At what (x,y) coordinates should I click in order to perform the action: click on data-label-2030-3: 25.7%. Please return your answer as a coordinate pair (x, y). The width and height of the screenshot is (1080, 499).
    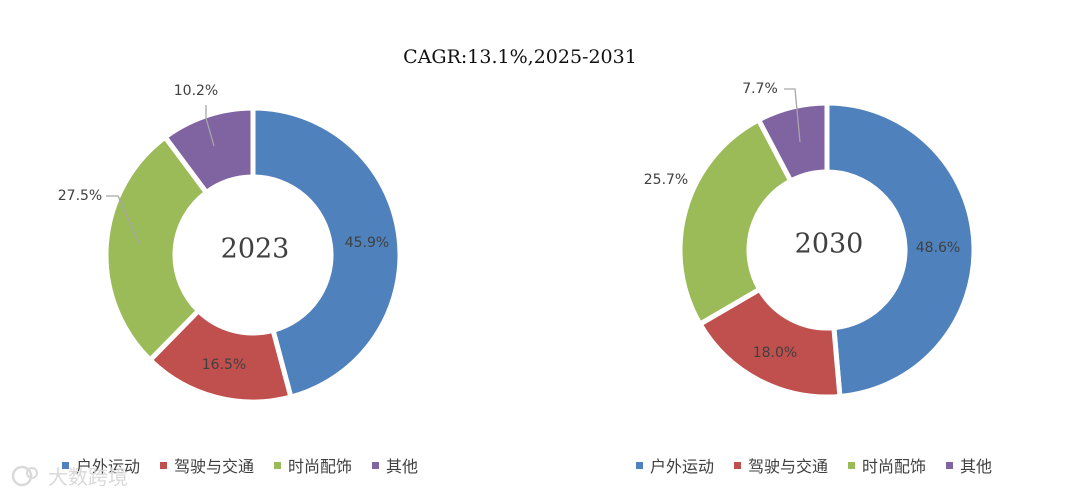
    Looking at the image, I should click on (666, 180).